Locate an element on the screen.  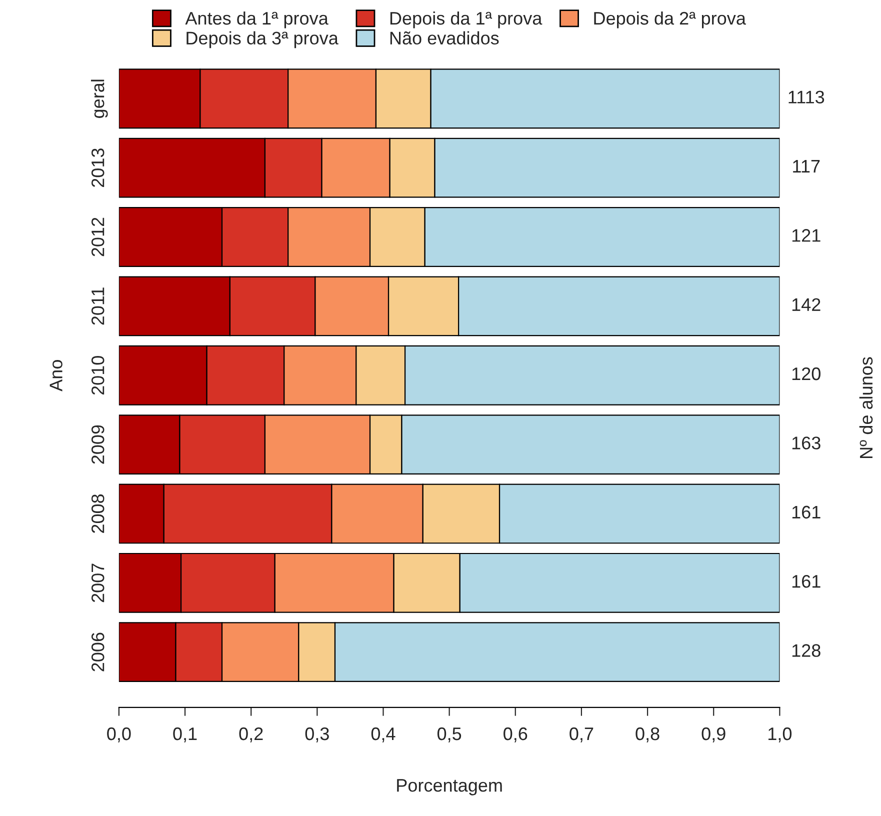
x-tick-label: 1,0 is located at coordinates (780, 734).